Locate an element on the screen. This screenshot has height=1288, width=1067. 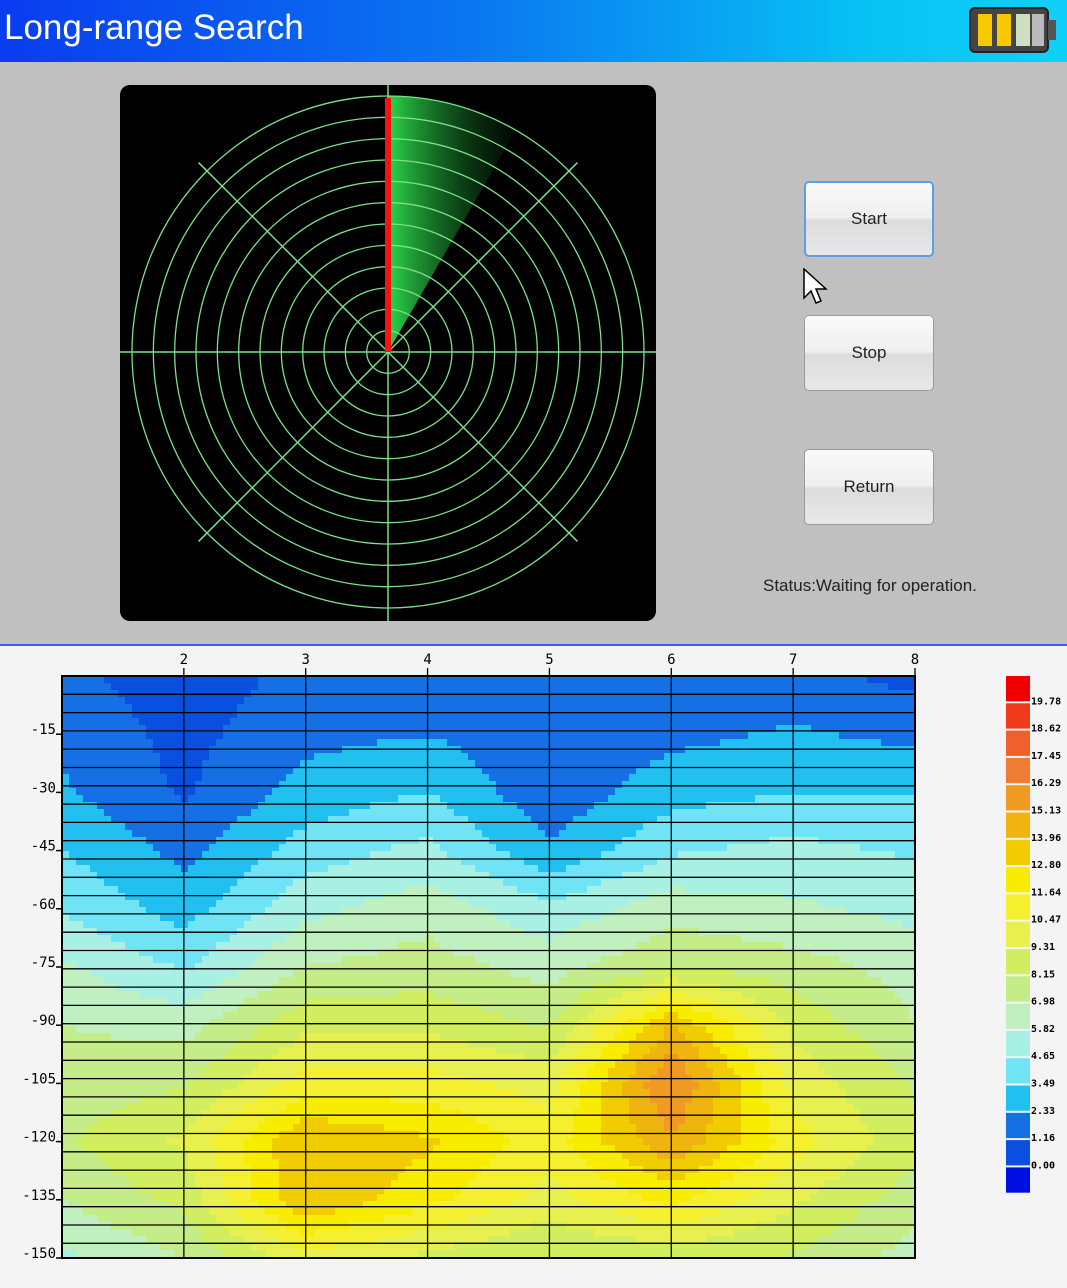
start-button: Start is located at coordinates (869, 219).